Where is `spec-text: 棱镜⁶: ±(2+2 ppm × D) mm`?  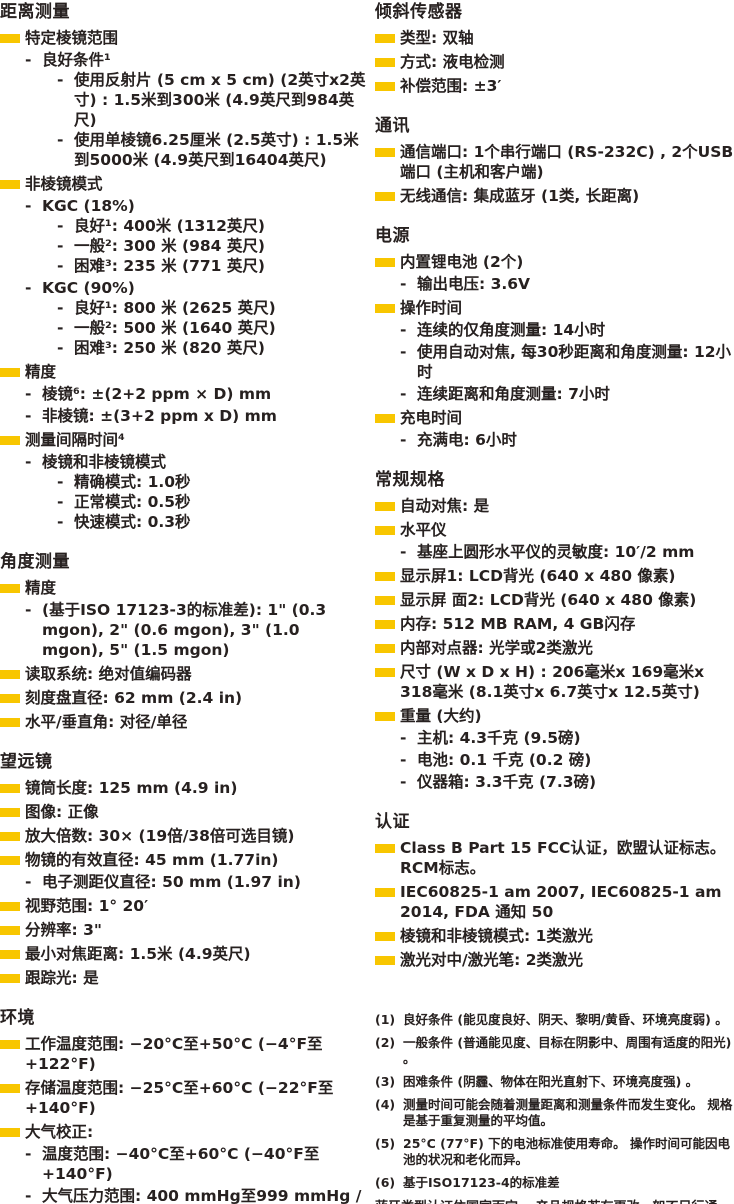
spec-text: 棱镜⁶: ±(2+2 ppm × D) mm is located at coordinates (157, 394).